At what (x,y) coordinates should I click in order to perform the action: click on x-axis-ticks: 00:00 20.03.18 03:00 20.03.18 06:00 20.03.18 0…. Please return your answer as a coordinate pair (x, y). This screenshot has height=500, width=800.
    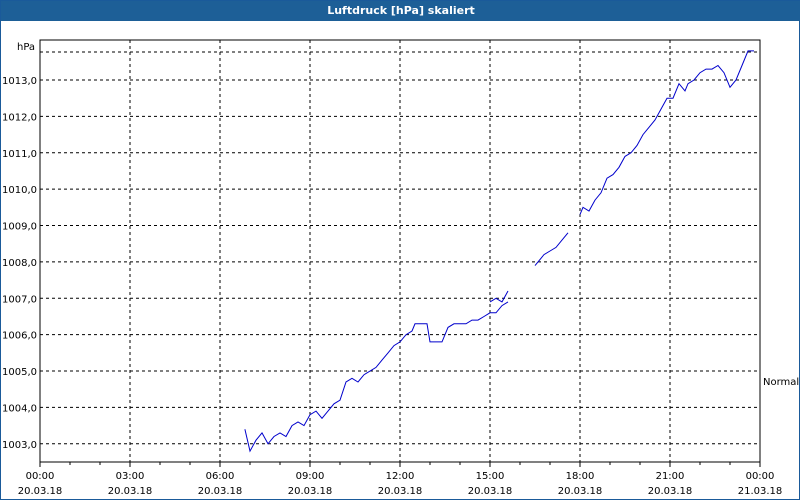
    Looking at the image, I should click on (400, 479).